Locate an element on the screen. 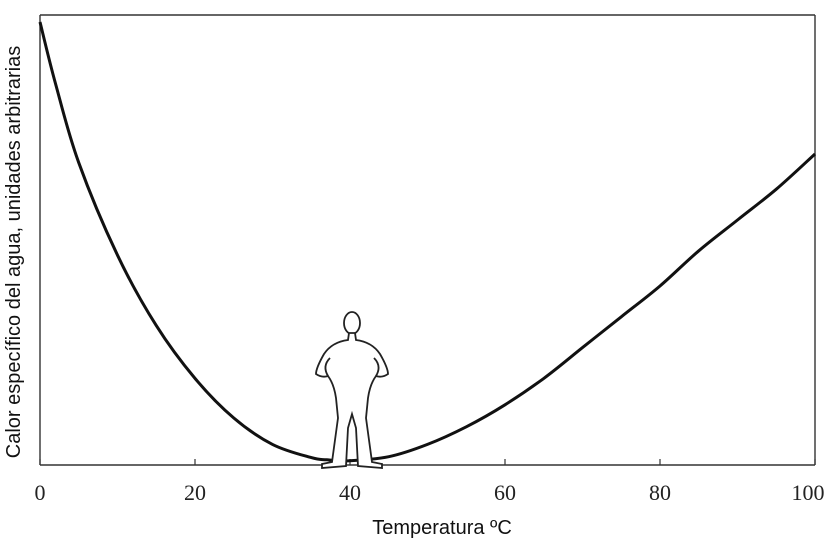 The height and width of the screenshot is (545, 828). x-tick-label: 20 is located at coordinates (195, 492).